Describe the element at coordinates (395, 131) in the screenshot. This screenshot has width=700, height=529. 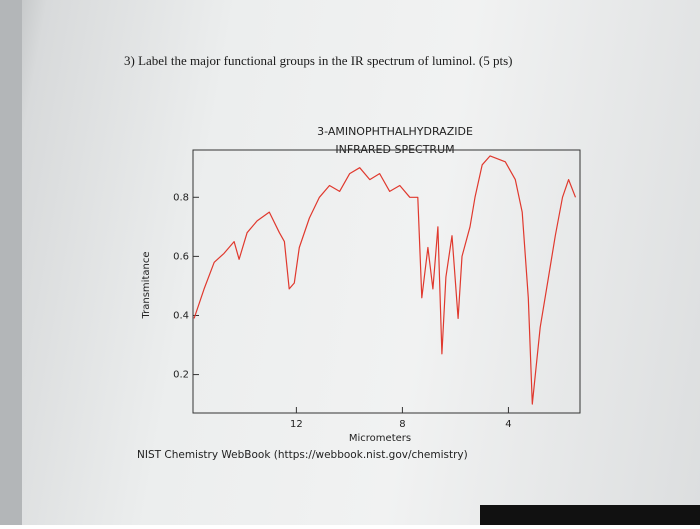
I see `chart-title: 3-AMINOPHTHALHYDRAZIDE` at that location.